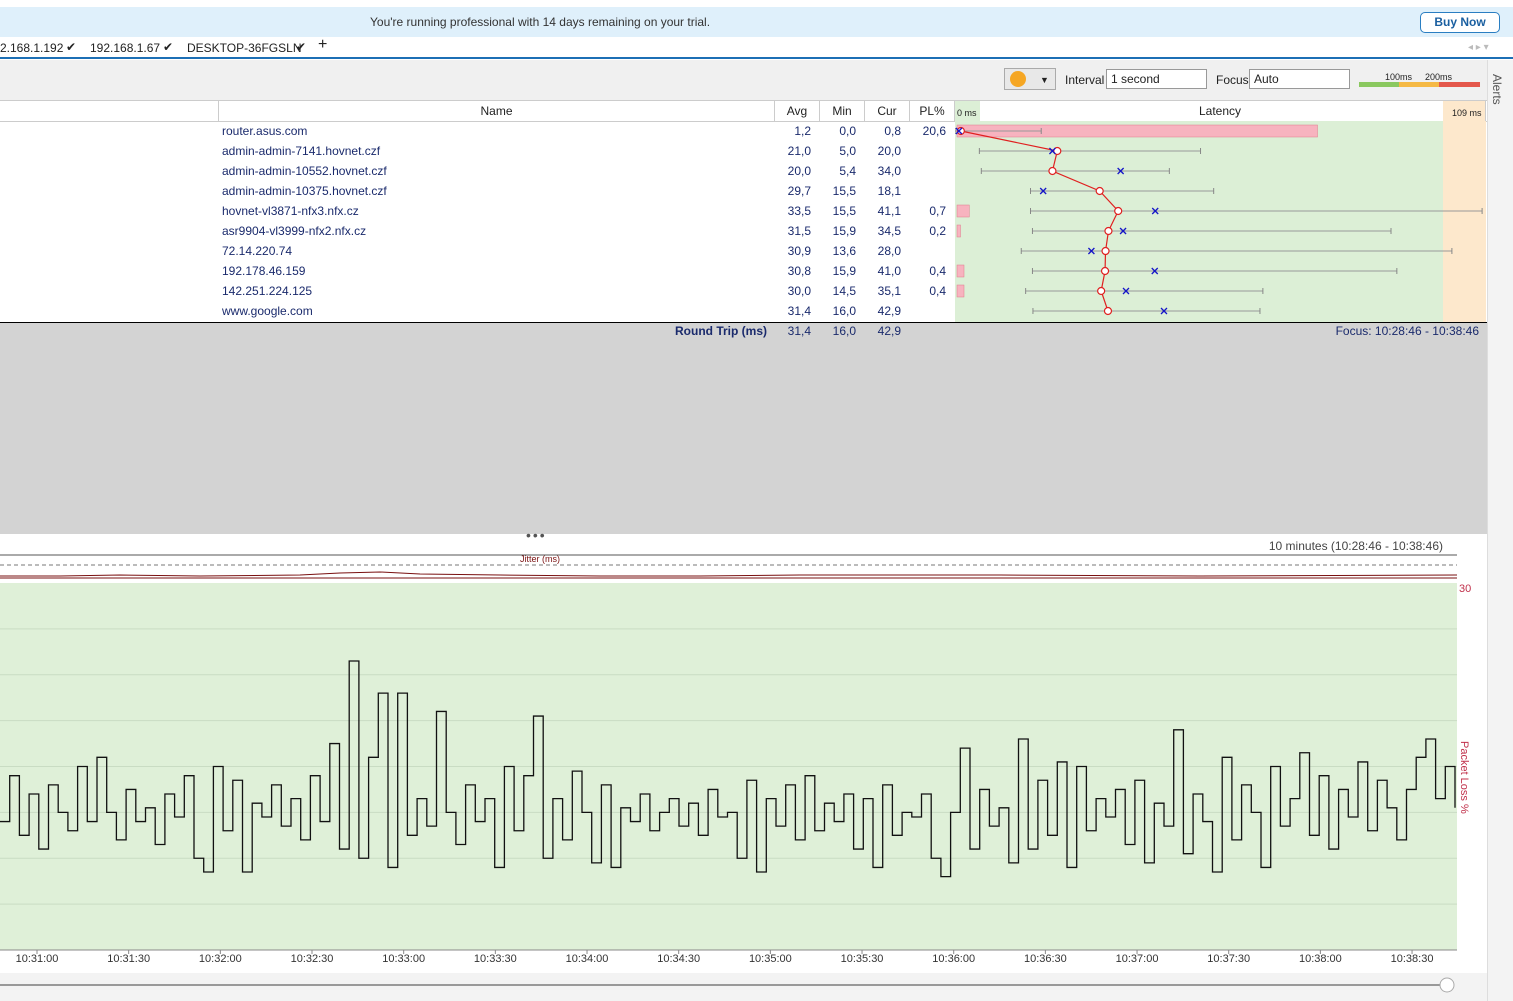 This screenshot has height=1001, width=1513. Describe the element at coordinates (267, 291) in the screenshot. I see `host-name: 142.251.224.125` at that location.